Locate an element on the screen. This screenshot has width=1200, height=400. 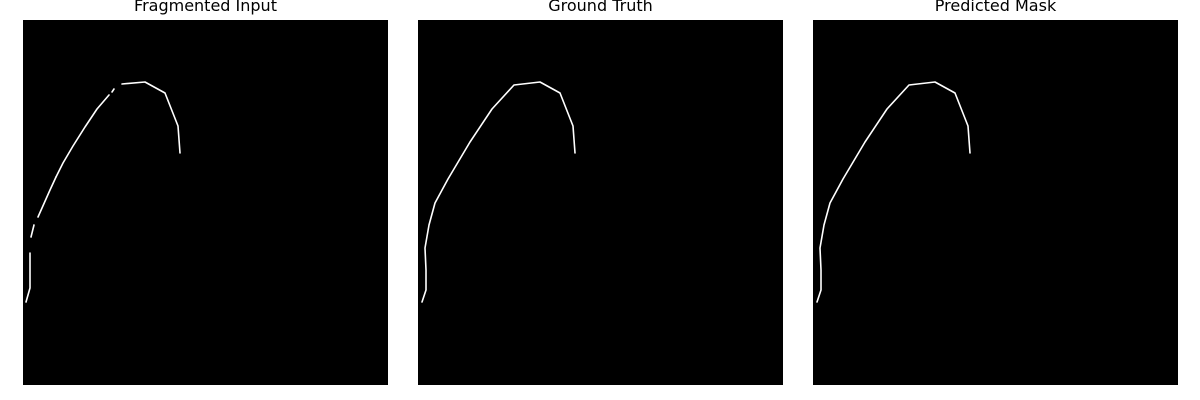
ground-truth-curve-canvas is located at coordinates (498, 192).